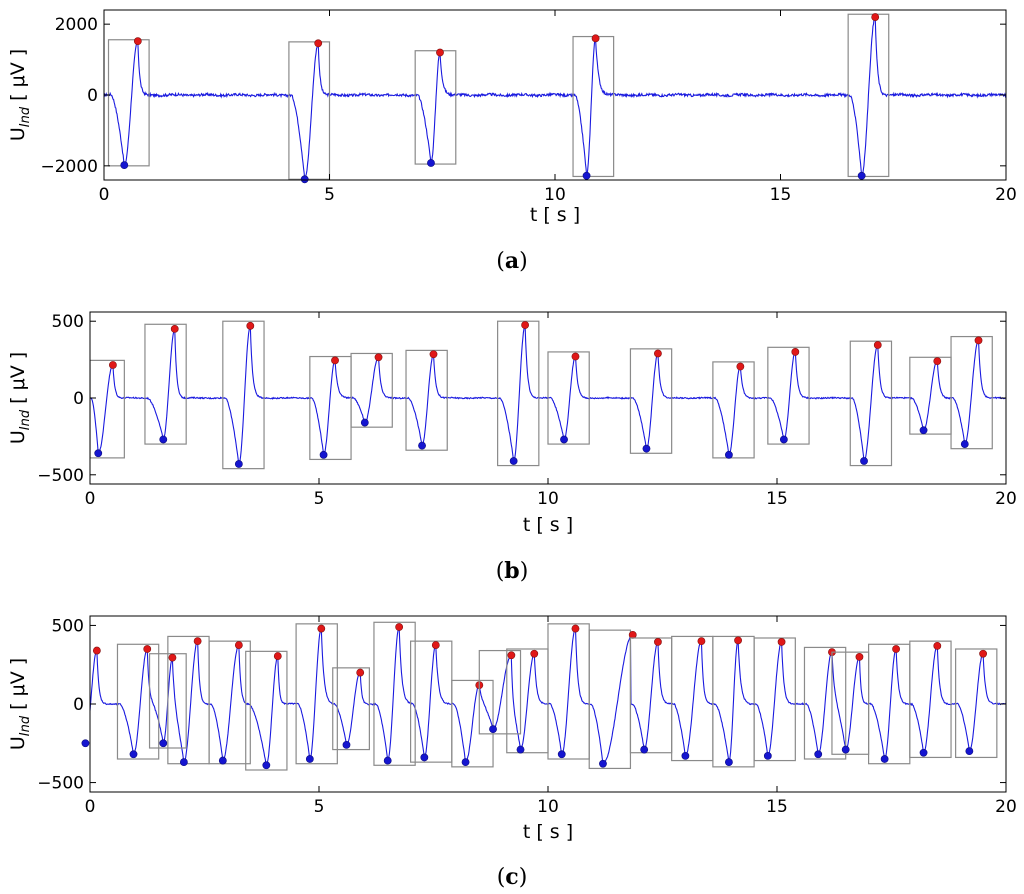 This screenshot has width=1024, height=894. I want to click on x-tick-label: 5, so click(319, 807).